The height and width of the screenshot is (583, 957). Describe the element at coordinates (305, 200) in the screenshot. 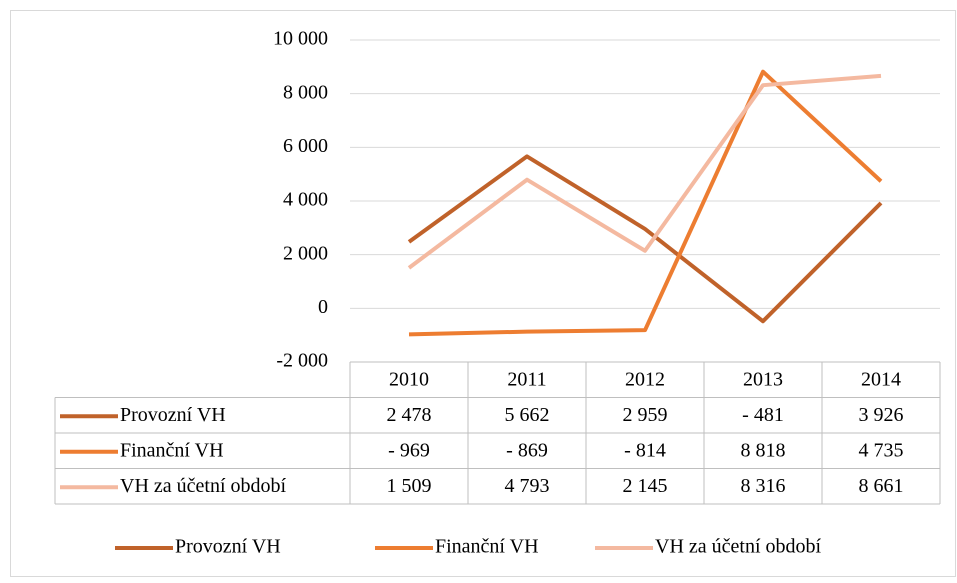

I see `y-tick-label: 4 000` at that location.